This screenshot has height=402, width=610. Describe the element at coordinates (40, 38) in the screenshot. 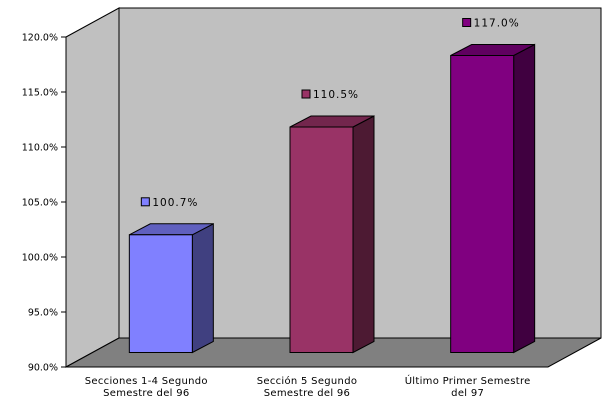

I see `y-tick-label: 120.0%` at that location.